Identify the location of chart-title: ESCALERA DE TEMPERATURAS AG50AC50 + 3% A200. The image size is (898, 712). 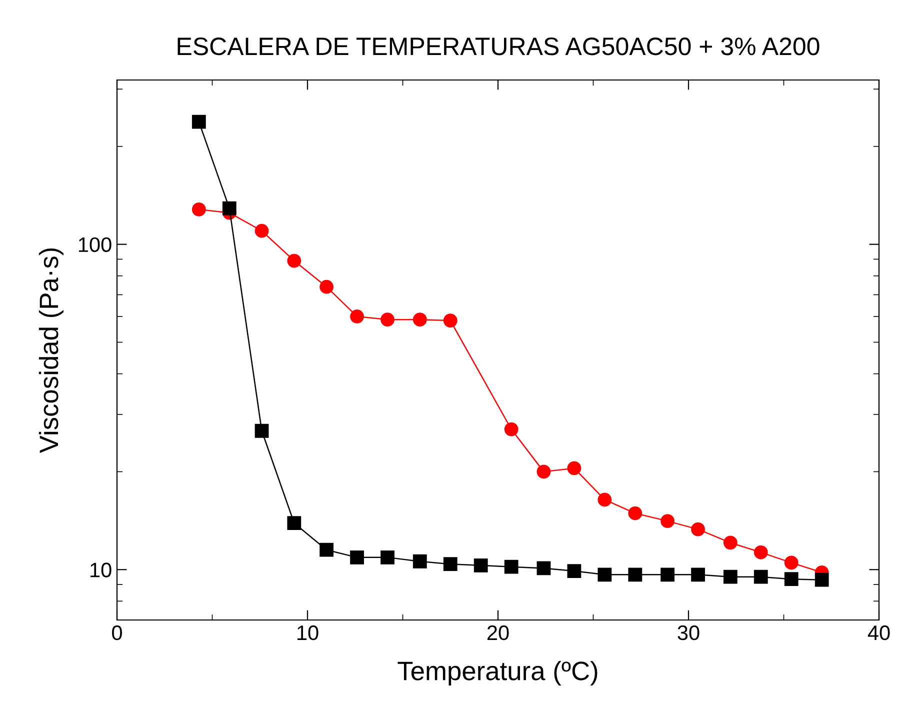
(499, 47).